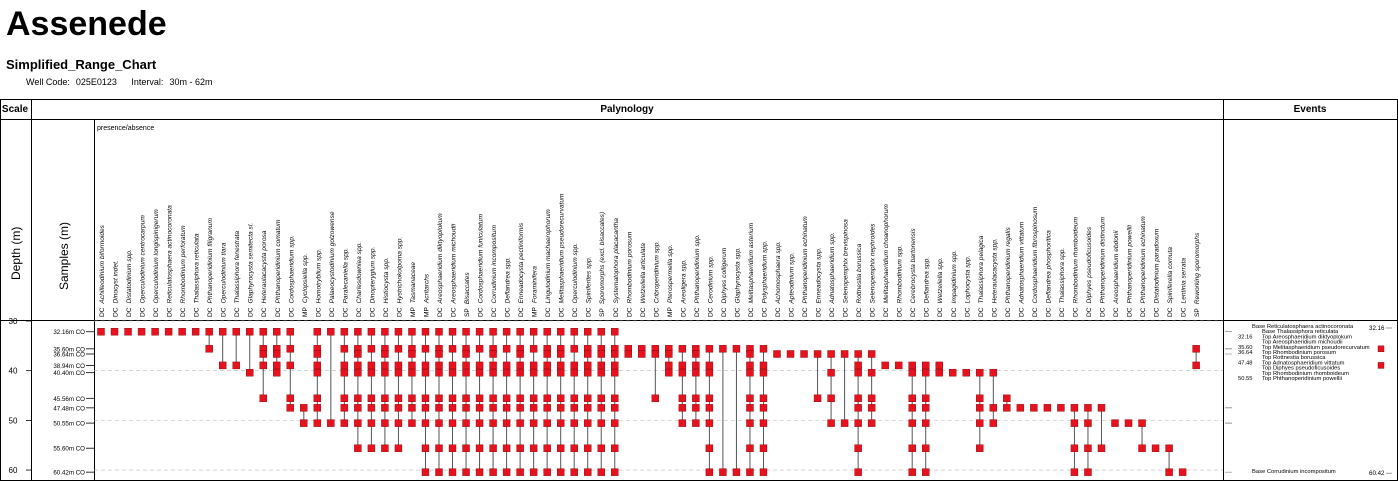  What do you see at coordinates (967, 286) in the screenshot?
I see `taxon-label: DC Lophocysta spp.` at bounding box center [967, 286].